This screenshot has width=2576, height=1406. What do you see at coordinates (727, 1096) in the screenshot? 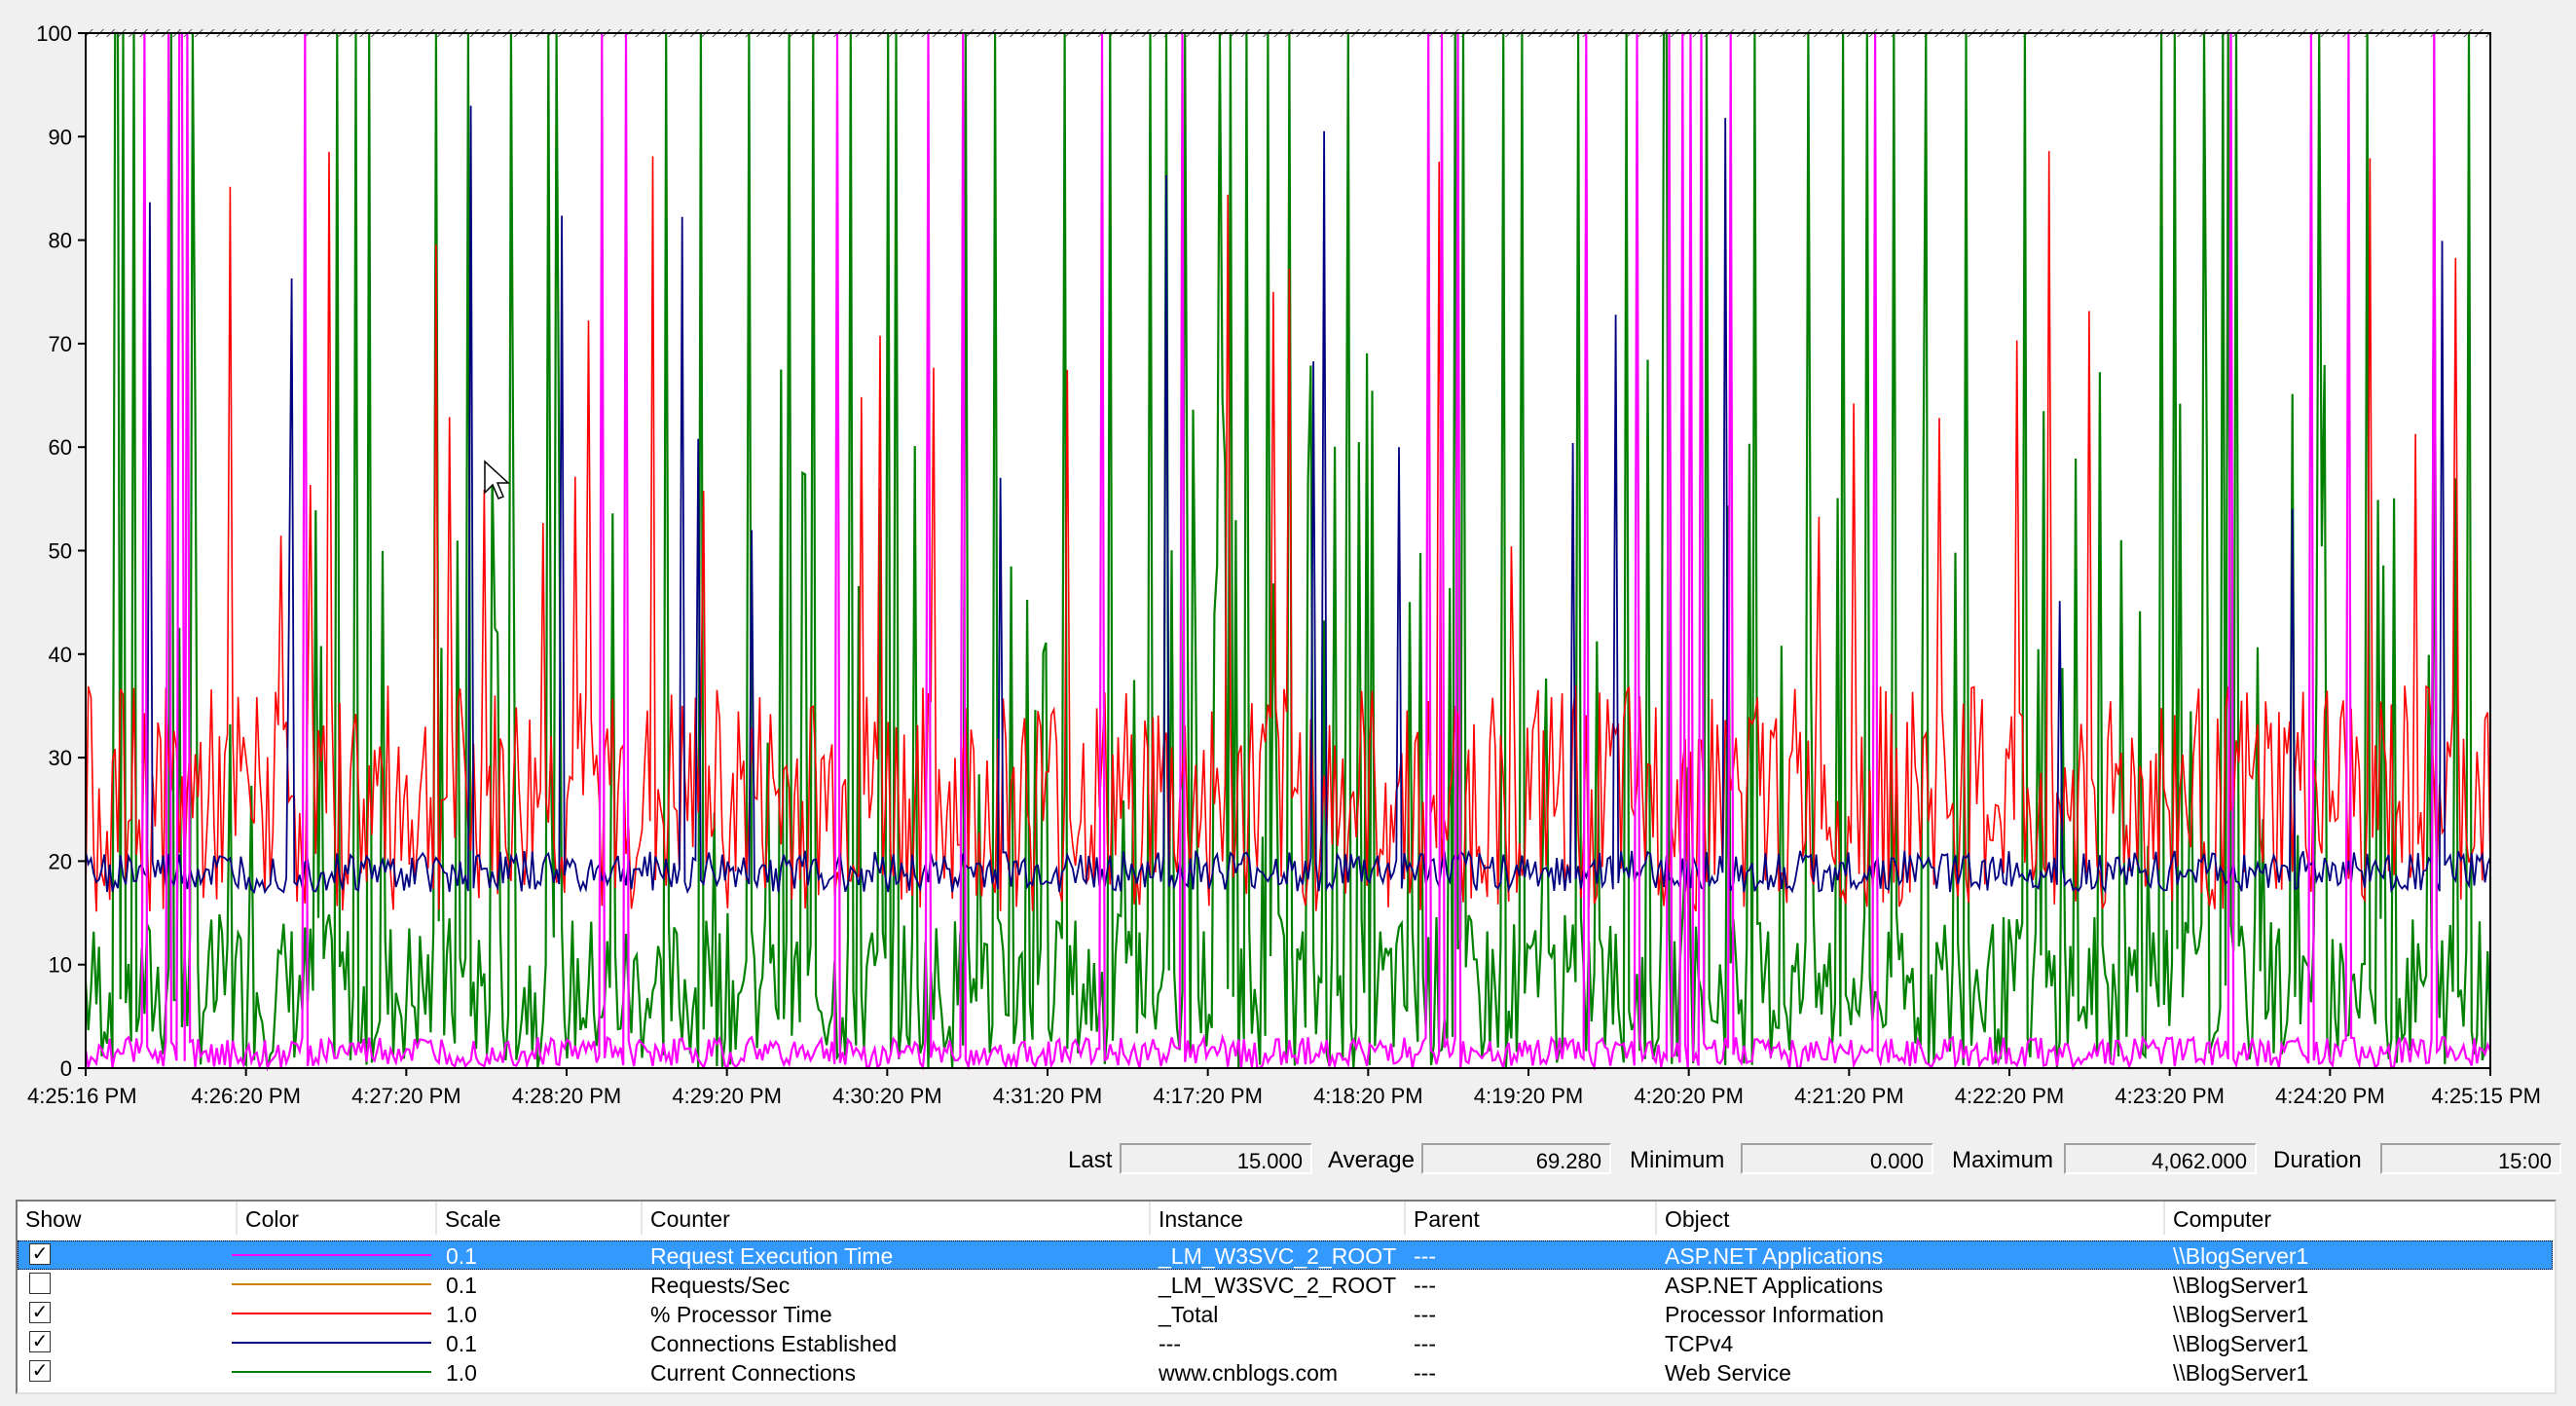
I see `x-tick-label: 4:29:20 PM` at bounding box center [727, 1096].